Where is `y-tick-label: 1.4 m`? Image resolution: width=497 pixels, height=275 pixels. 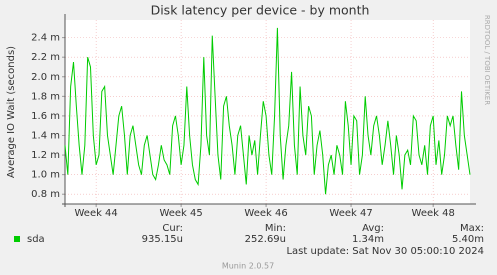
y-tick-label: 1.4 m is located at coordinates (45, 135).